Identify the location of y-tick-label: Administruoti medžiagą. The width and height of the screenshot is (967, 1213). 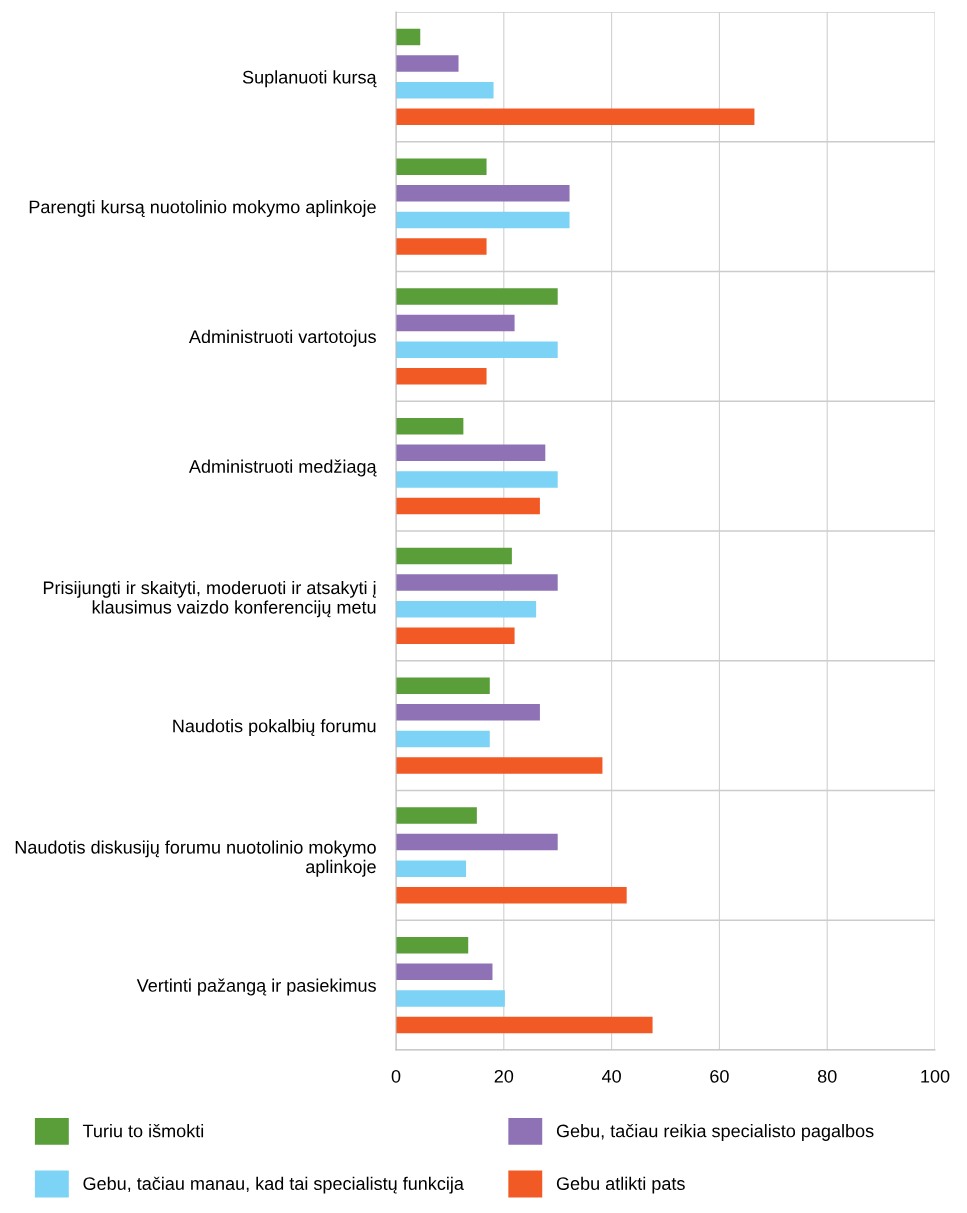
(282, 468).